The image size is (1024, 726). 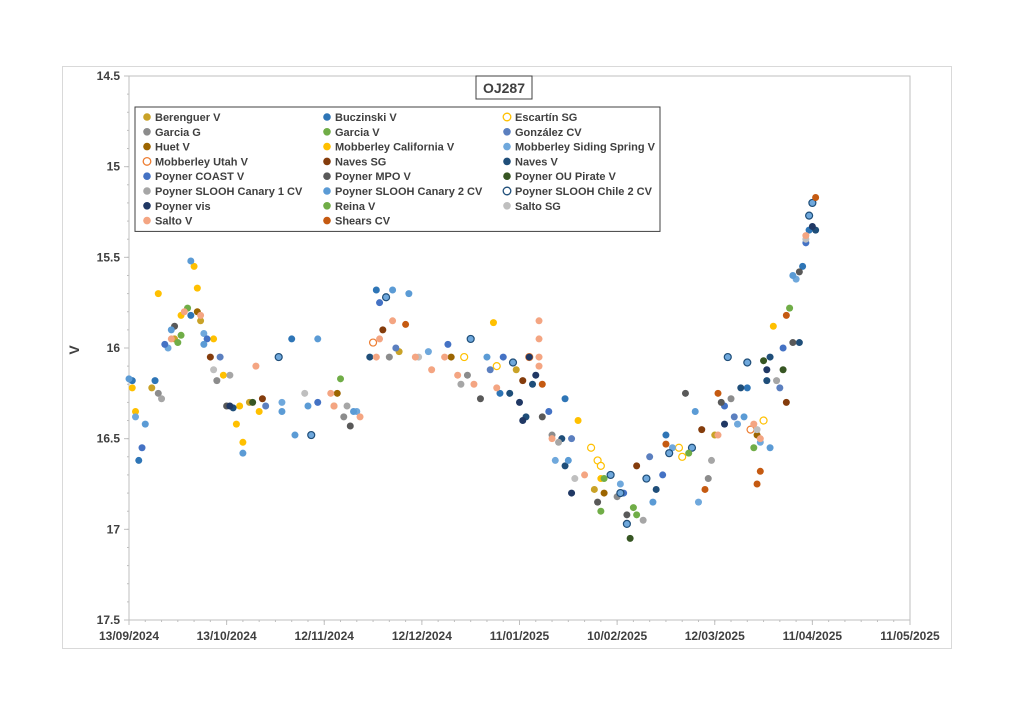 I want to click on legend-label: Garcia V, so click(x=357, y=133).